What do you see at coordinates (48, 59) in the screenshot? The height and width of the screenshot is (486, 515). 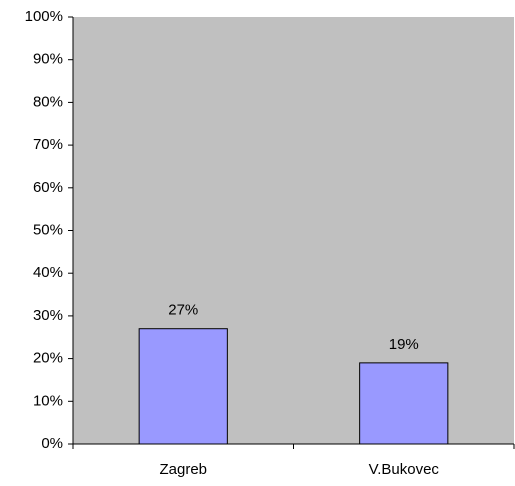 I see `y-tick-label: 90%` at bounding box center [48, 59].